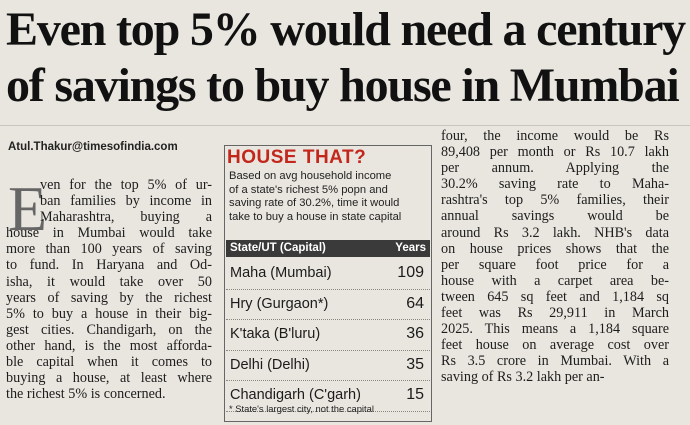  Describe the element at coordinates (555, 168) in the screenshot. I see `text-line: per annum. Applying the` at that location.